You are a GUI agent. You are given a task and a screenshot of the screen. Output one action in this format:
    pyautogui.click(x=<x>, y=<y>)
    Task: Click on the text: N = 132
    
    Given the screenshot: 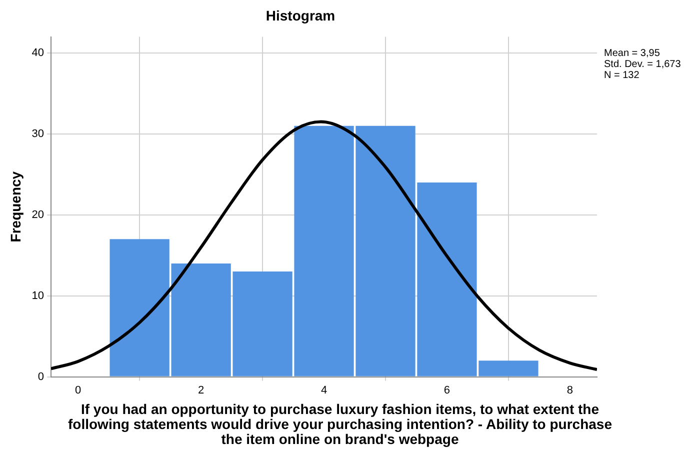 What is the action you would take?
    pyautogui.click(x=622, y=75)
    